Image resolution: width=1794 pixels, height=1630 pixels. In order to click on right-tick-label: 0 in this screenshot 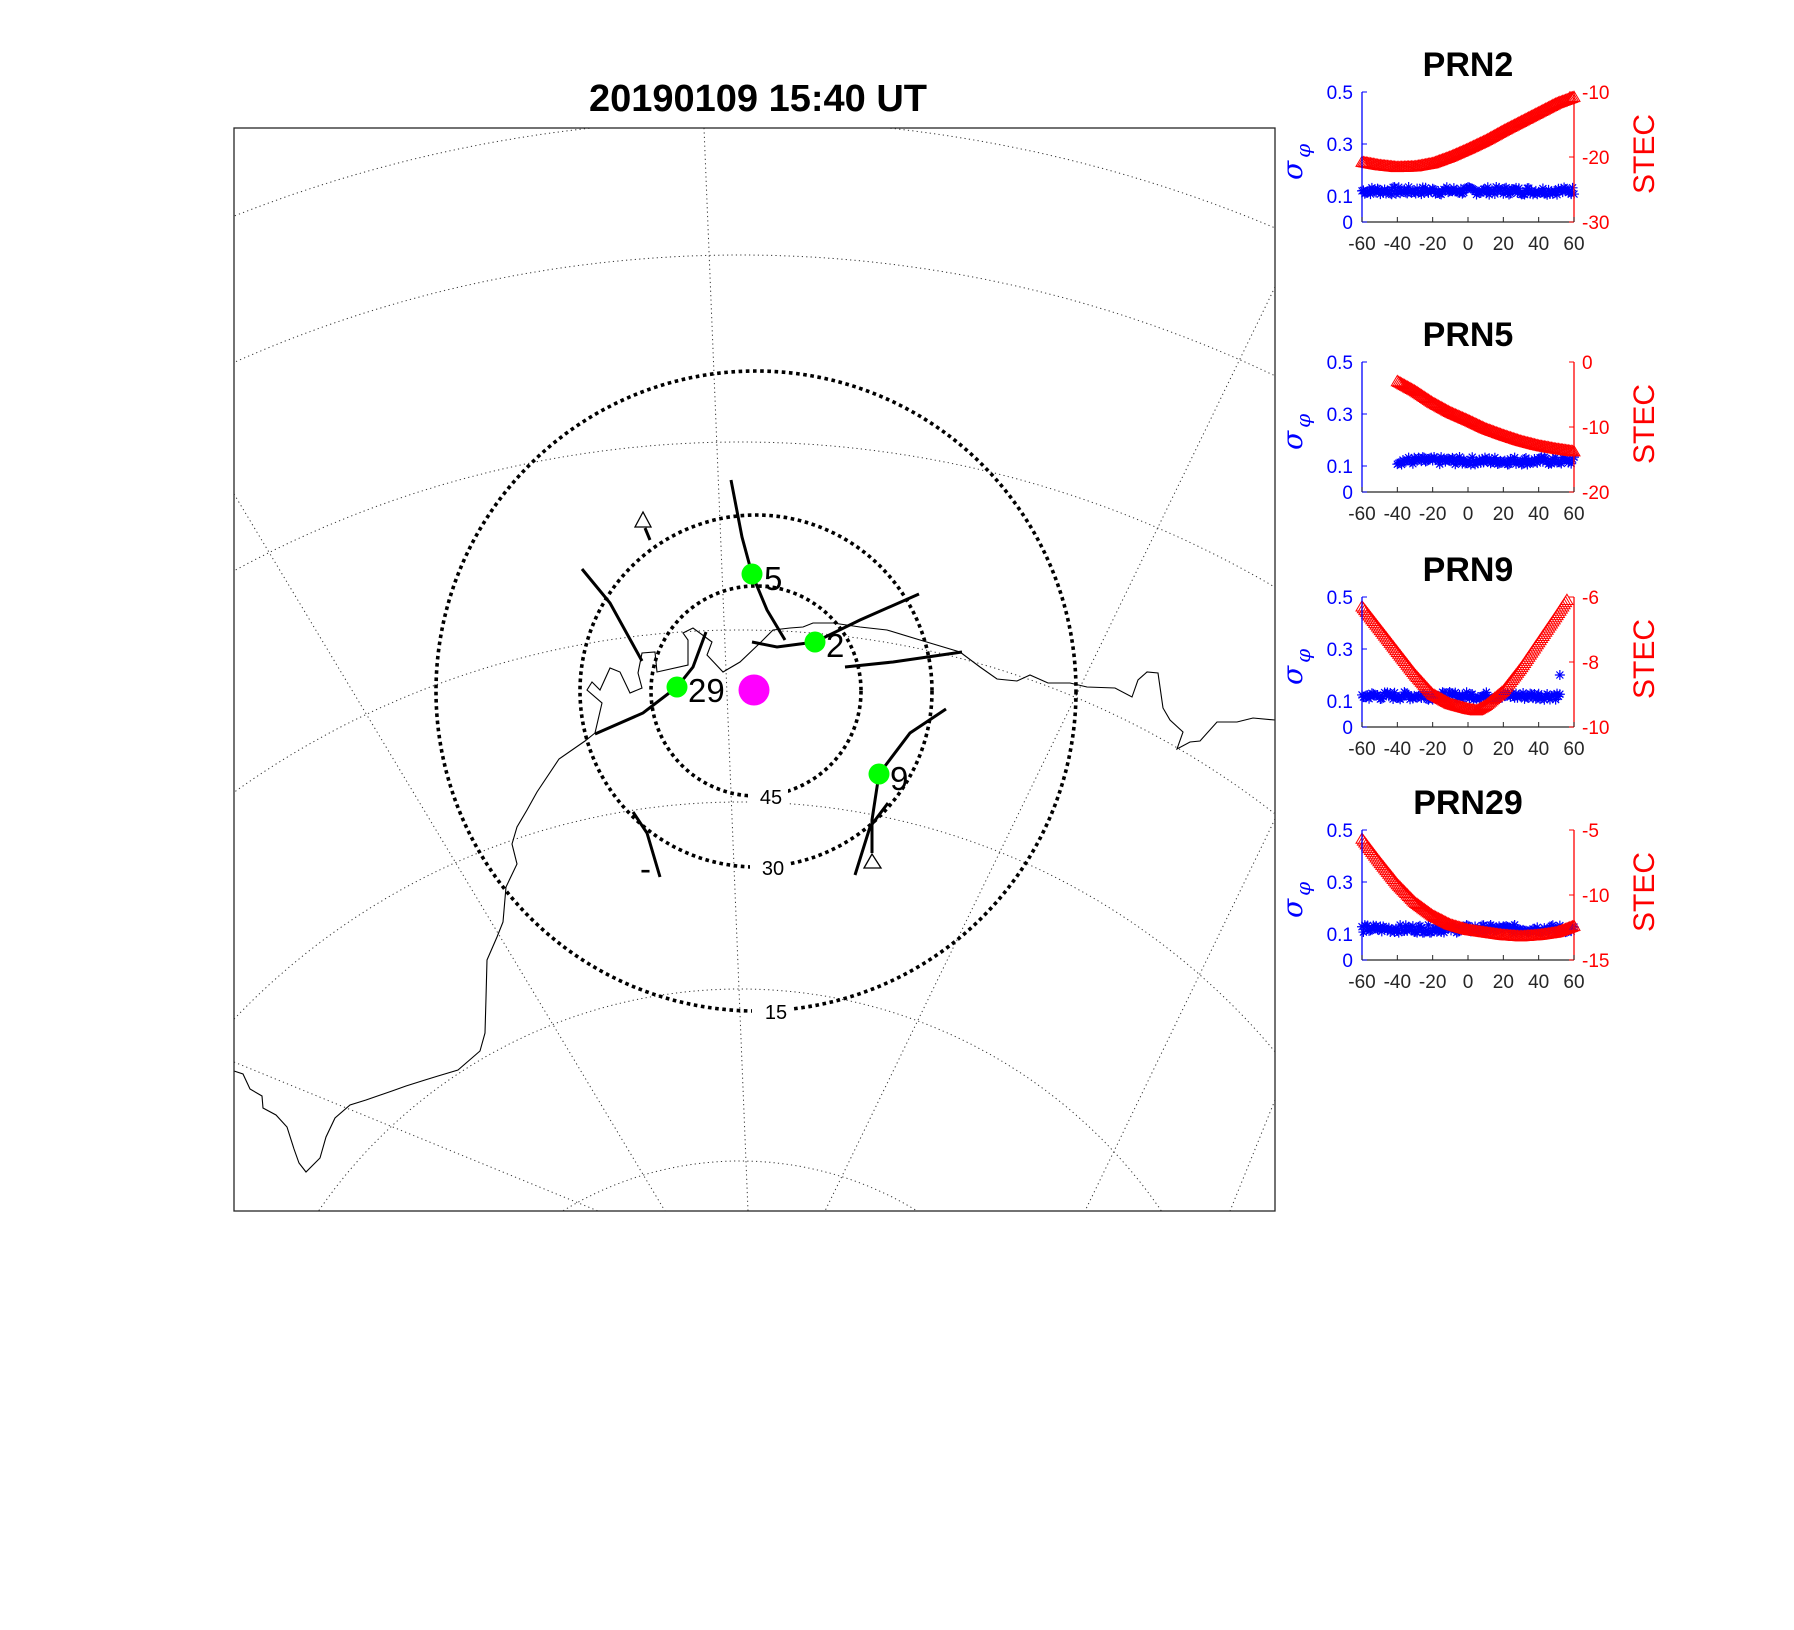, I will do `click(1587, 363)`.